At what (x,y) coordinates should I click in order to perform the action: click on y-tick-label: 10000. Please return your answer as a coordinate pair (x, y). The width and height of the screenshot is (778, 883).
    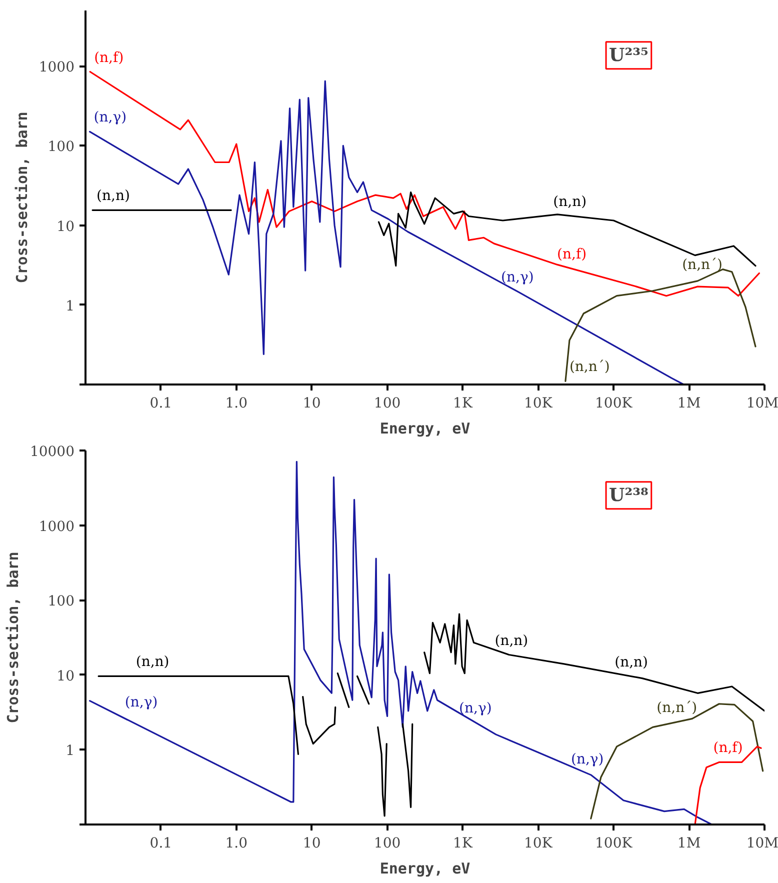
    Looking at the image, I should click on (52, 452).